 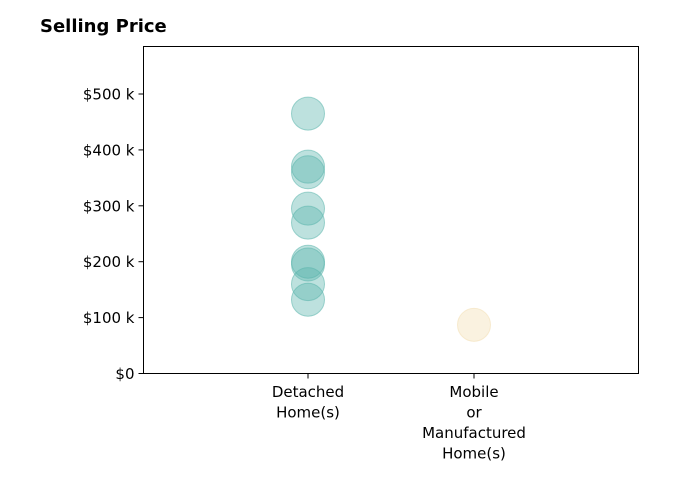 I want to click on x-tick-label: Mobile or Manufactured Home(s), so click(x=474, y=423).